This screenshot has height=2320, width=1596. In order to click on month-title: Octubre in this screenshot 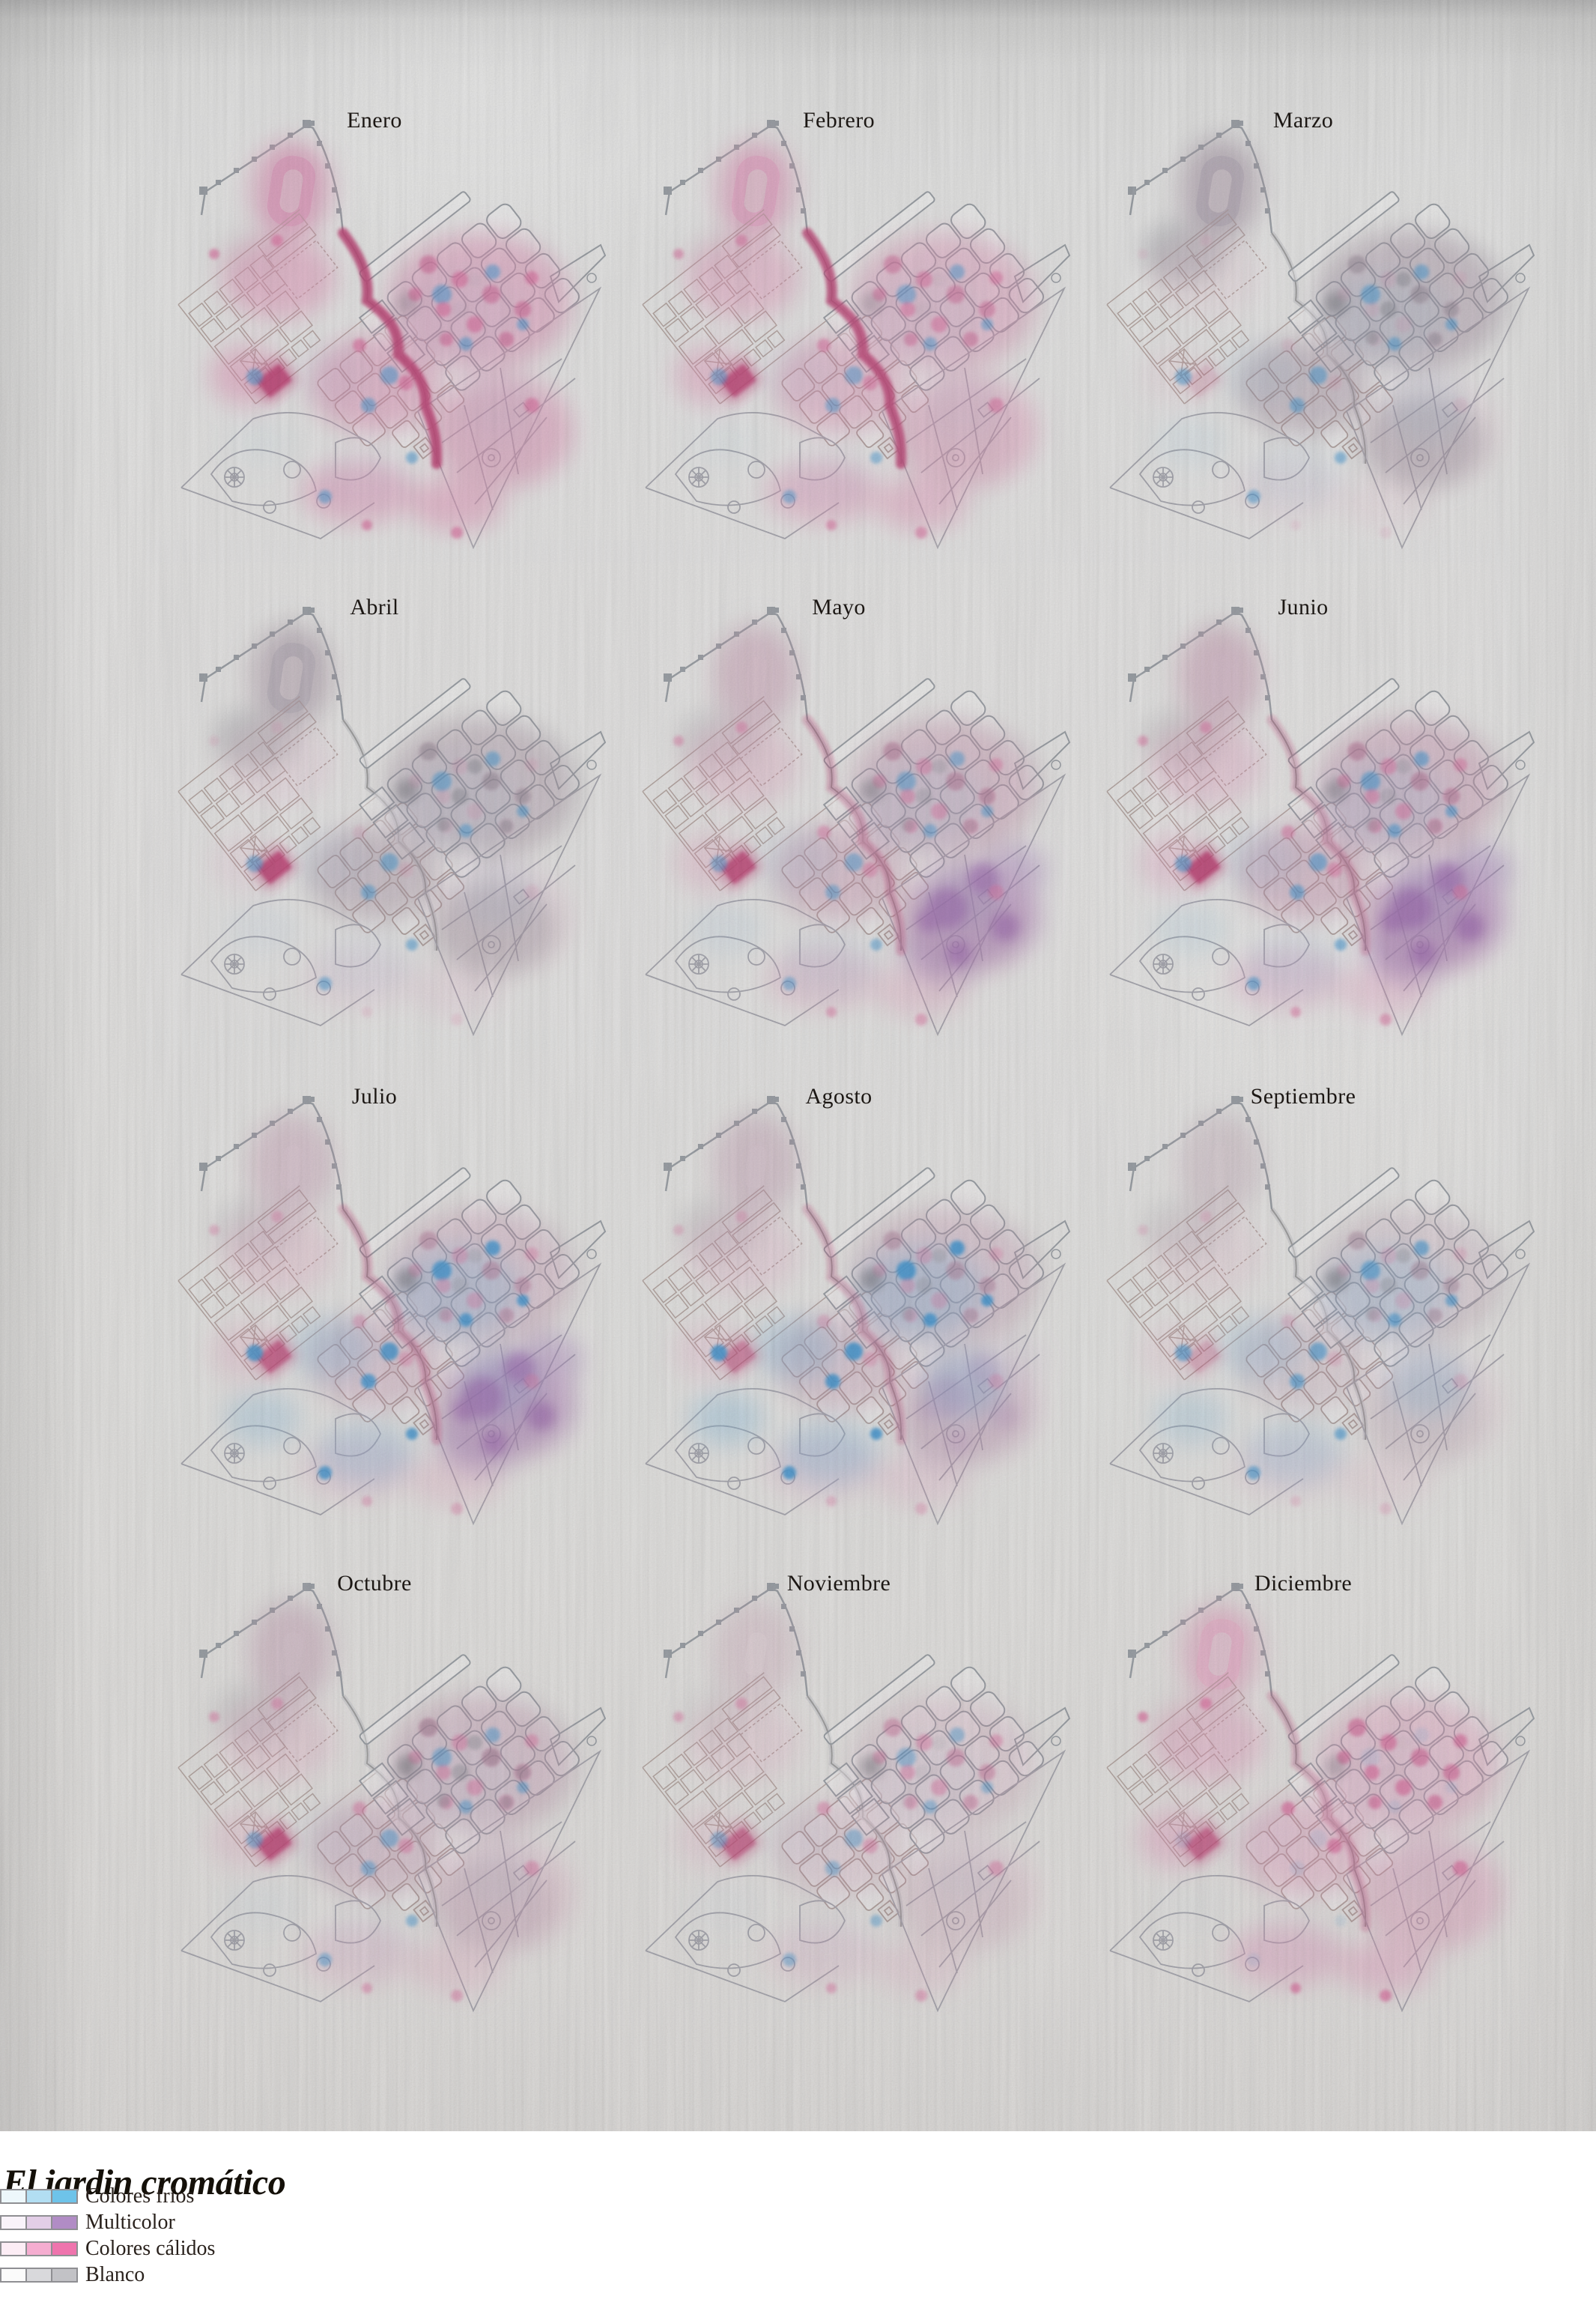, I will do `click(374, 1583)`.